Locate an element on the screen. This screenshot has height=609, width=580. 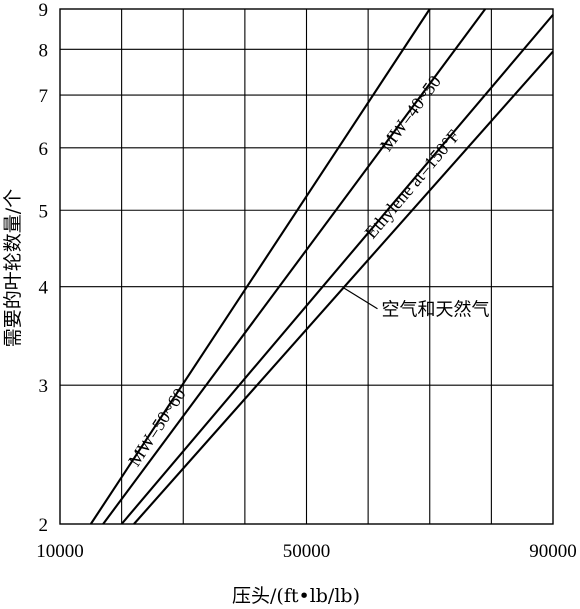
x-tick-label: 90000 is located at coordinates (553, 551).